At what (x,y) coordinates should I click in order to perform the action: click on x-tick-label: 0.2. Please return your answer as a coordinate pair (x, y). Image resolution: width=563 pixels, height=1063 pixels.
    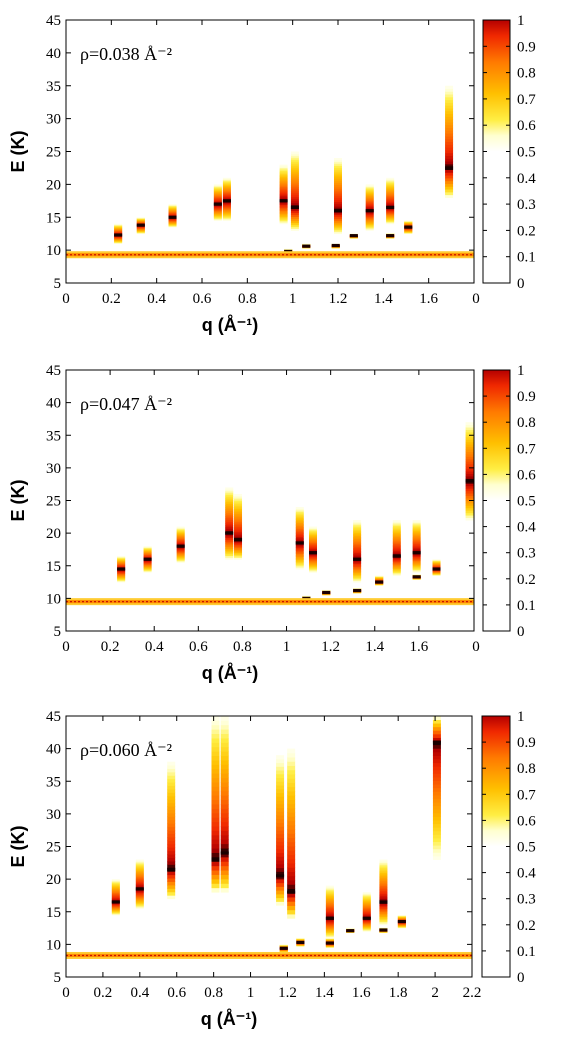
    Looking at the image, I should click on (103, 993).